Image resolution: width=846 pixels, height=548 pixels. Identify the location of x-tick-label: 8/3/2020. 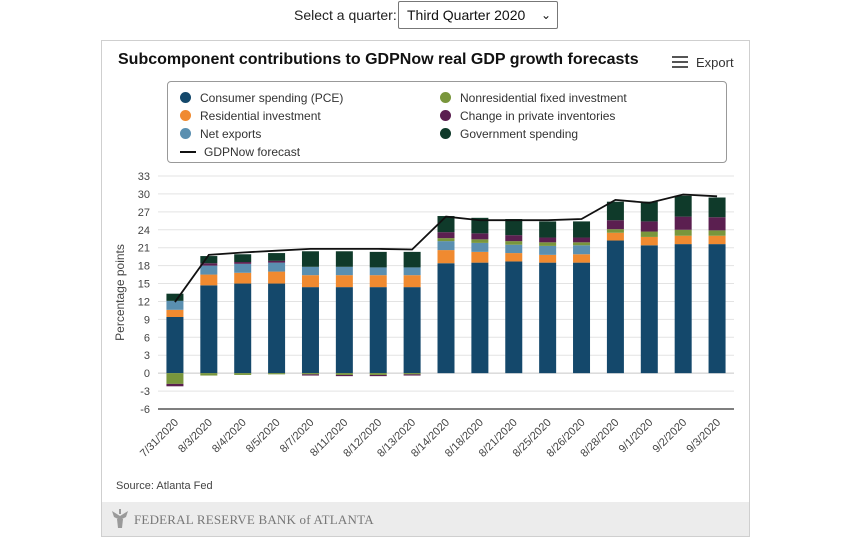
(195, 436).